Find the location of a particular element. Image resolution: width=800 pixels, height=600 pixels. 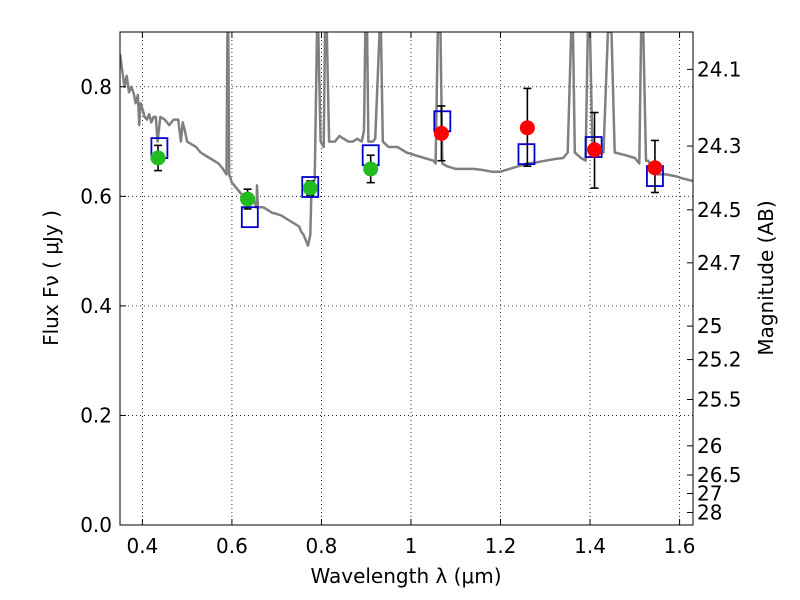

y-tick-label: 0.0 is located at coordinates (96, 525).